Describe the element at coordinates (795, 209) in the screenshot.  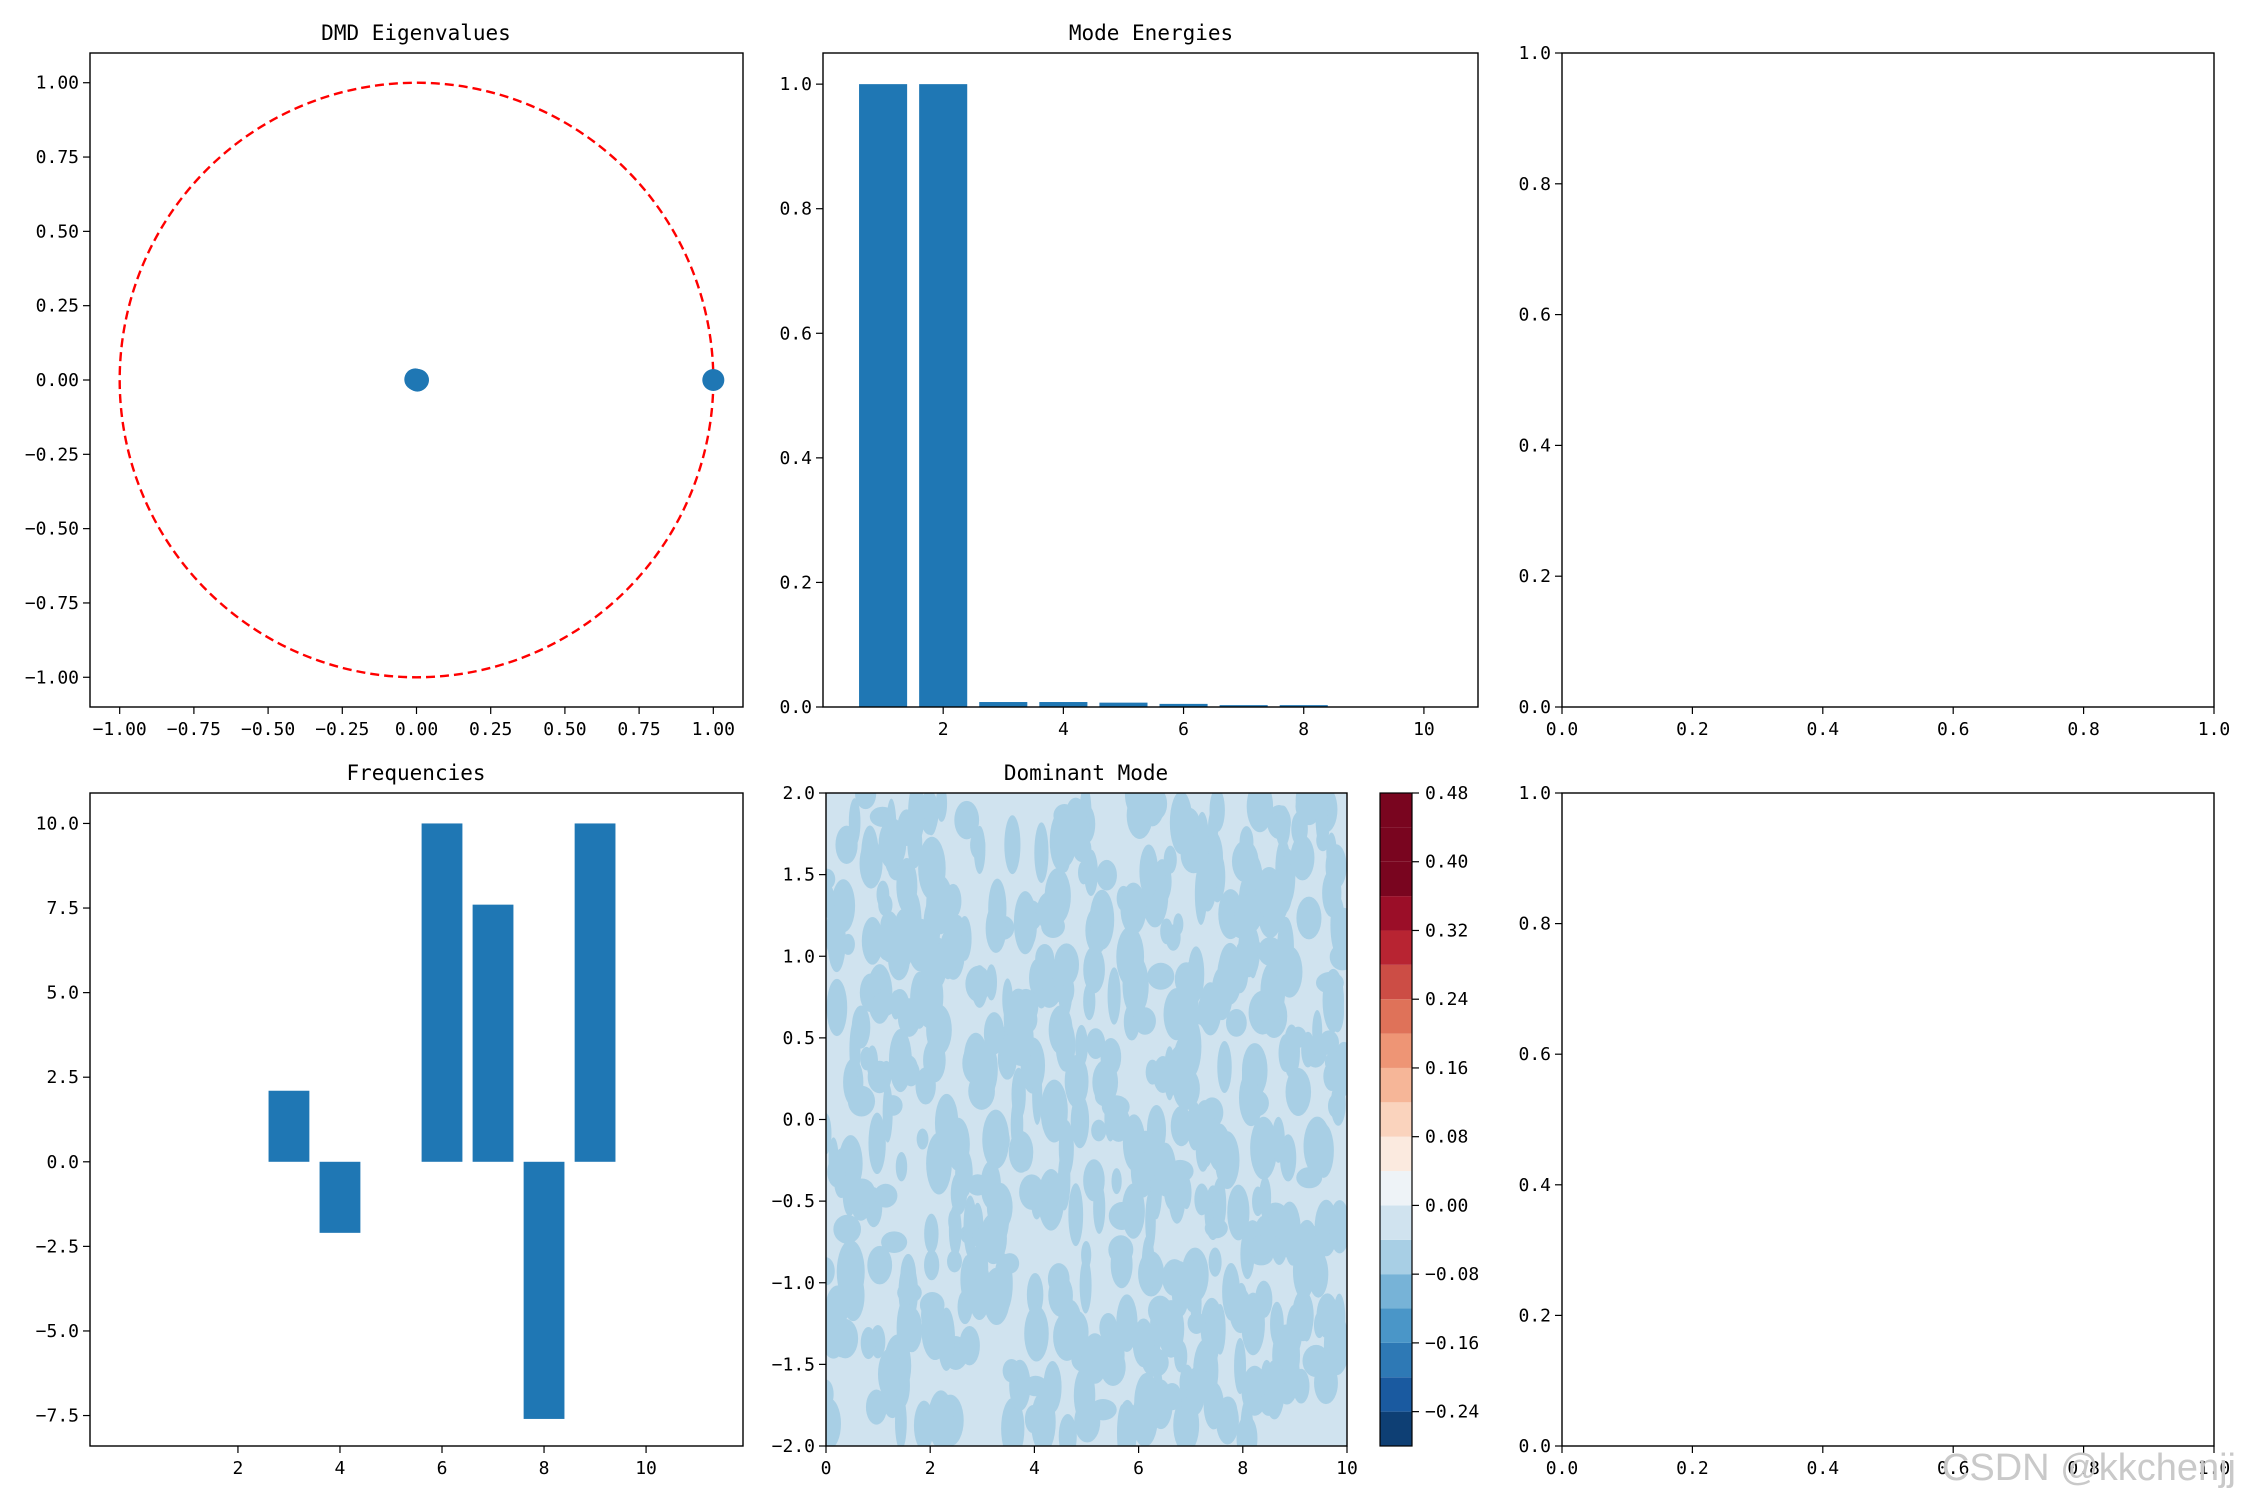
I see `energies-y-tick-label: 0.8` at that location.